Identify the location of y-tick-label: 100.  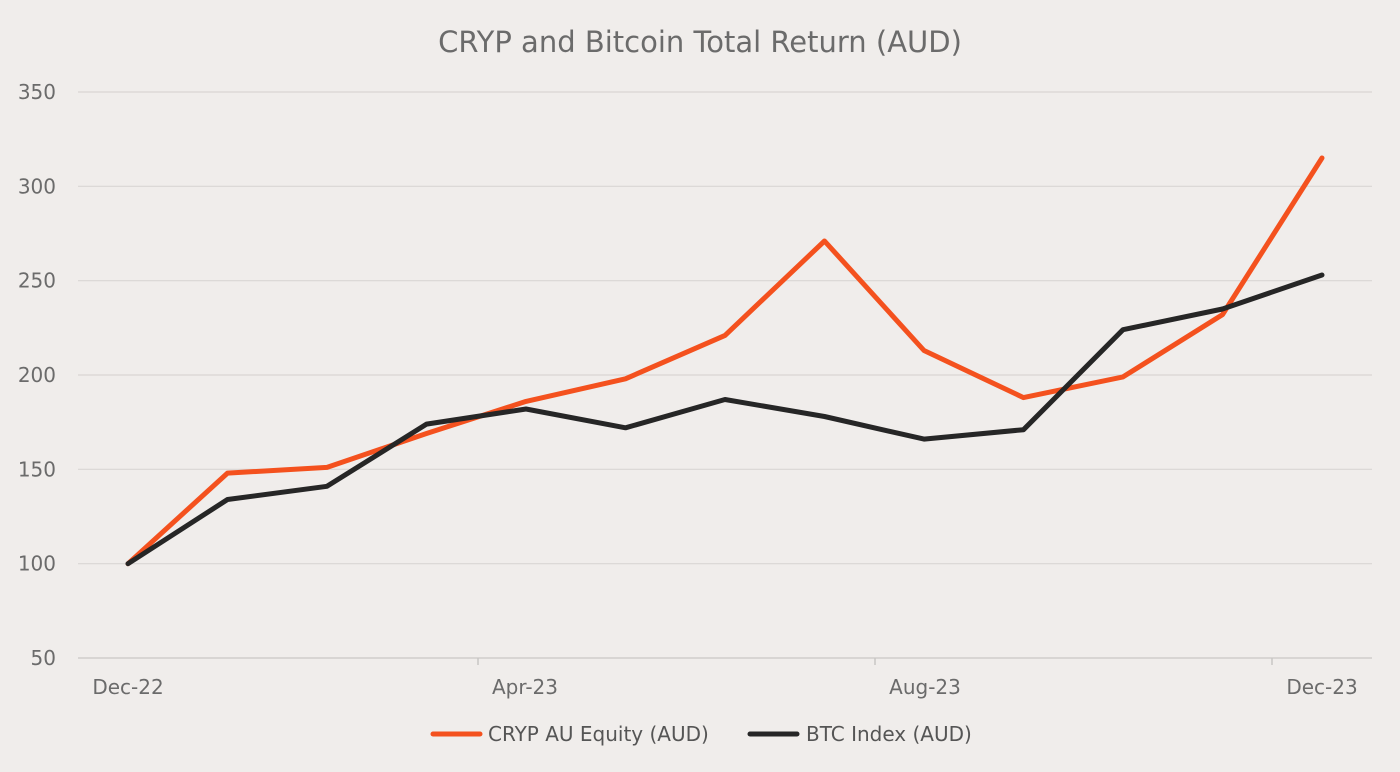
(37, 564).